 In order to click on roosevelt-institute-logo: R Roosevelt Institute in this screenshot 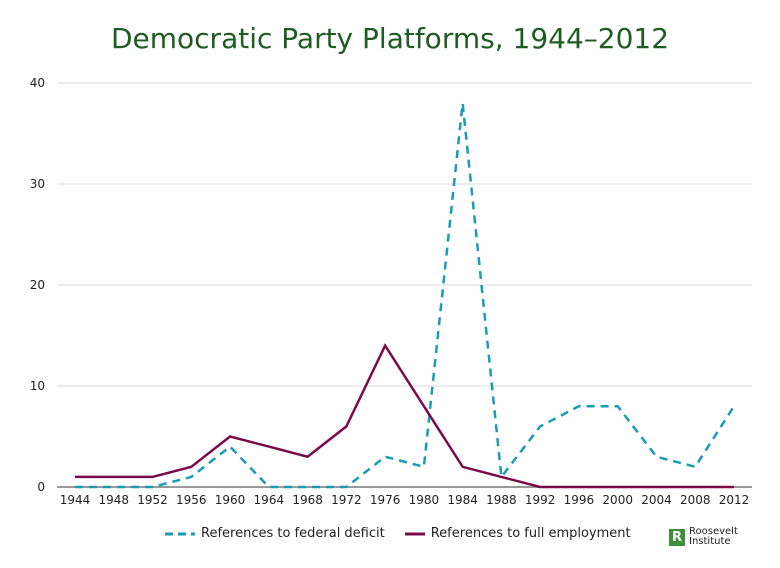, I will do `click(703, 537)`.